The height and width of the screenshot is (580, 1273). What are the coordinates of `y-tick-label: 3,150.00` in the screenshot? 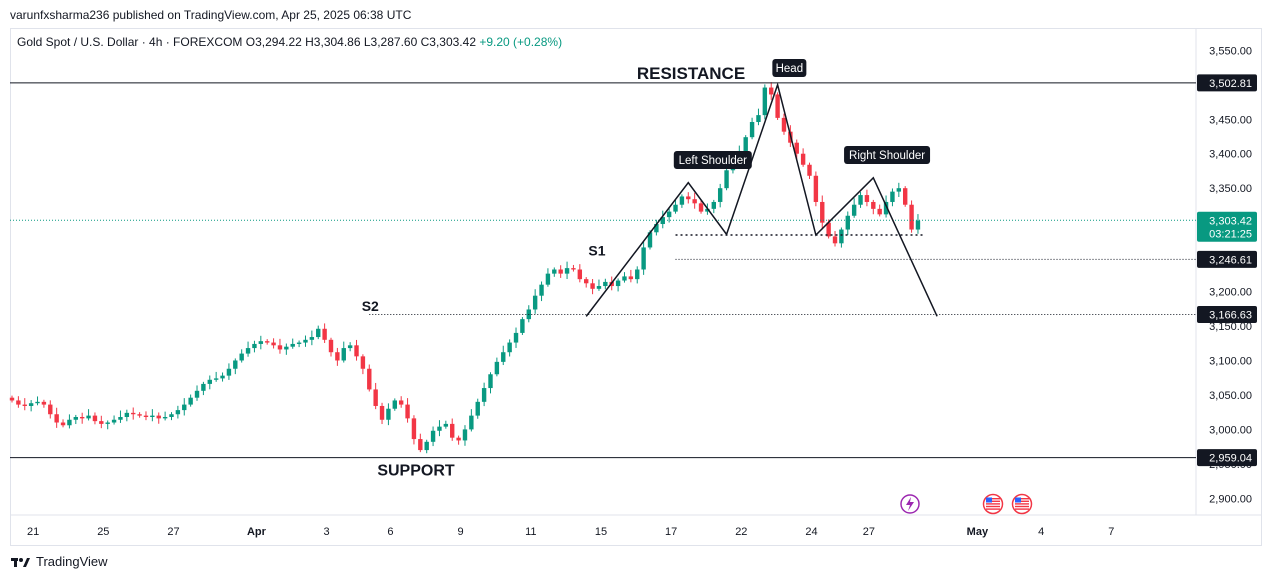 It's located at (1230, 327).